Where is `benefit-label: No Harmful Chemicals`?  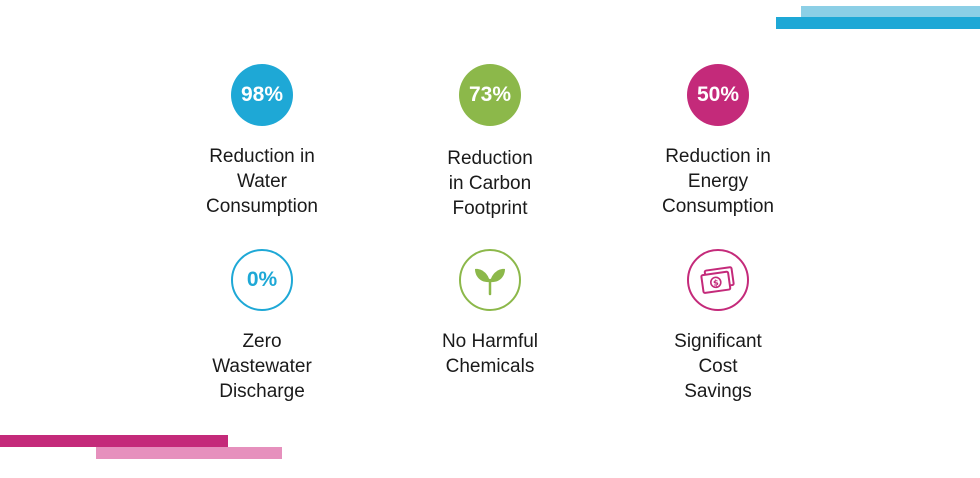 benefit-label: No Harmful Chemicals is located at coordinates (490, 354).